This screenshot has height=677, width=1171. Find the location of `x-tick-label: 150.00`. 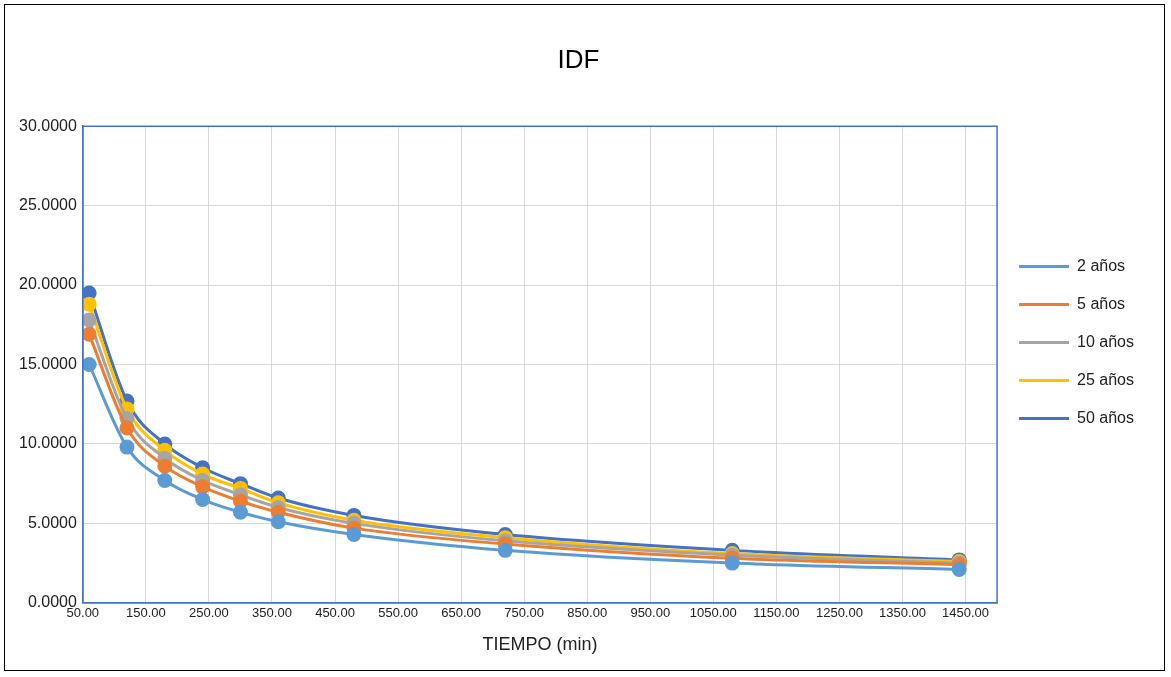

x-tick-label: 150.00 is located at coordinates (146, 613).